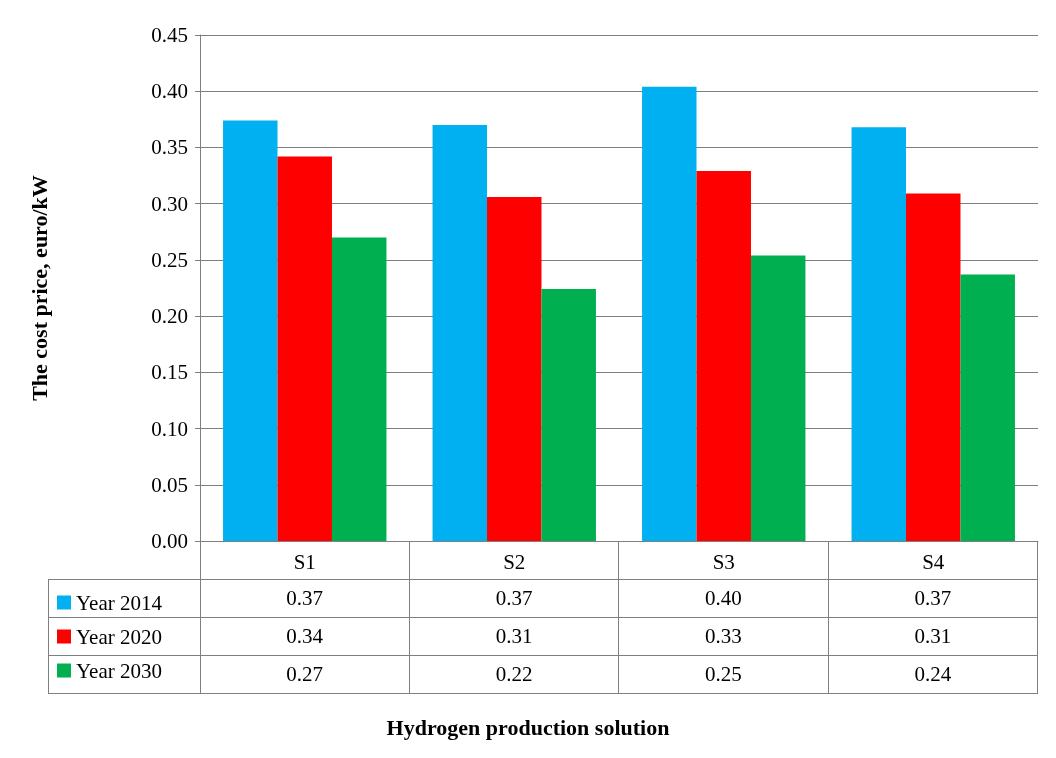 Image resolution: width=1056 pixels, height=758 pixels. Describe the element at coordinates (119, 670) in the screenshot. I see `legend-label: Year 2030` at that location.